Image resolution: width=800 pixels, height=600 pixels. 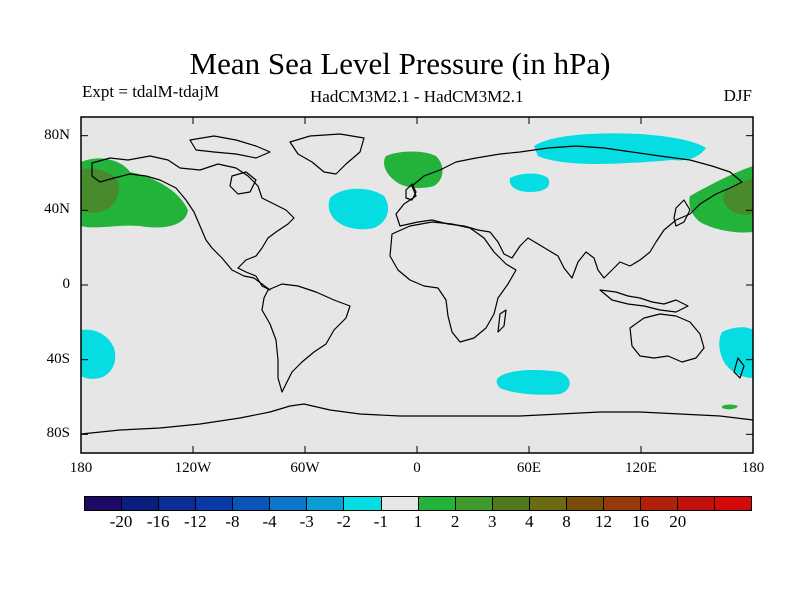 What do you see at coordinates (232, 521) in the screenshot?
I see `colorbar-label: -8` at bounding box center [232, 521].